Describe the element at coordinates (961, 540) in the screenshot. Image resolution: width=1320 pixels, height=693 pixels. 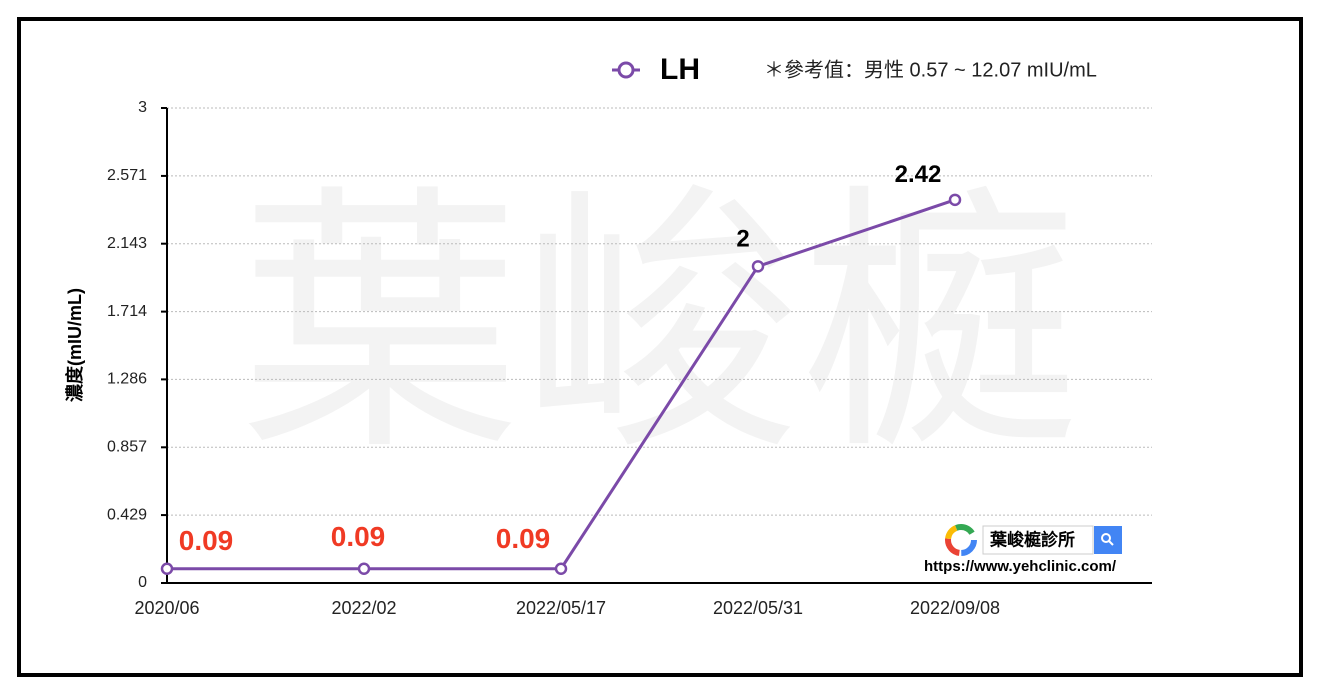
I see `logo-g` at that location.